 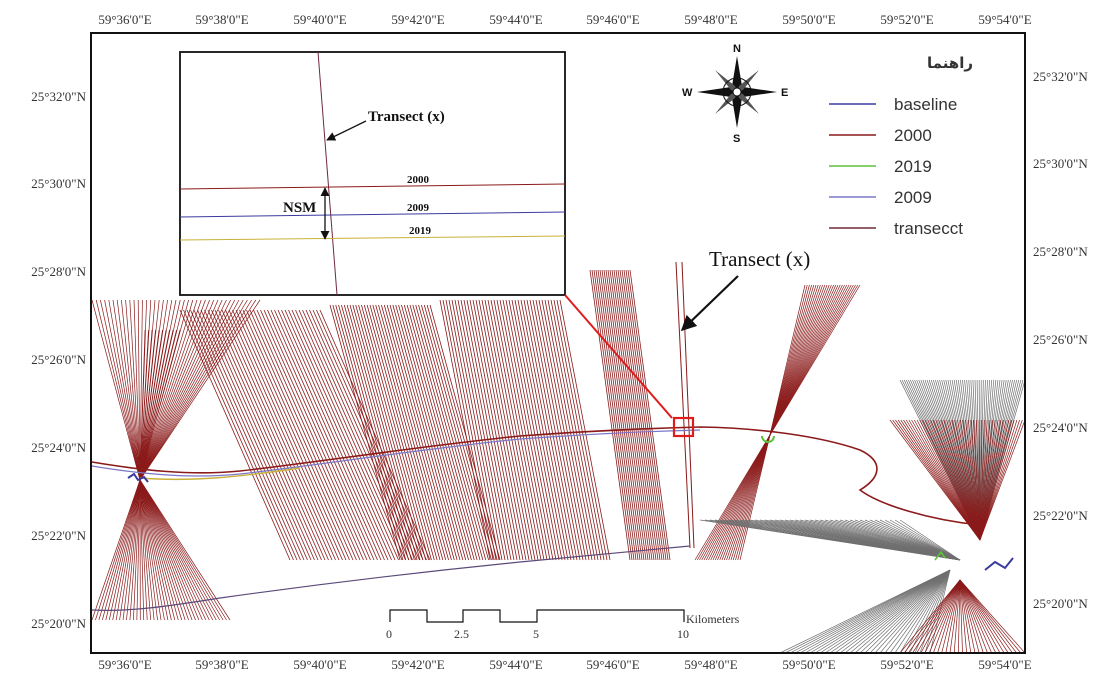 I want to click on x-tick-bottom: 59°50'0"E, so click(x=808, y=664).